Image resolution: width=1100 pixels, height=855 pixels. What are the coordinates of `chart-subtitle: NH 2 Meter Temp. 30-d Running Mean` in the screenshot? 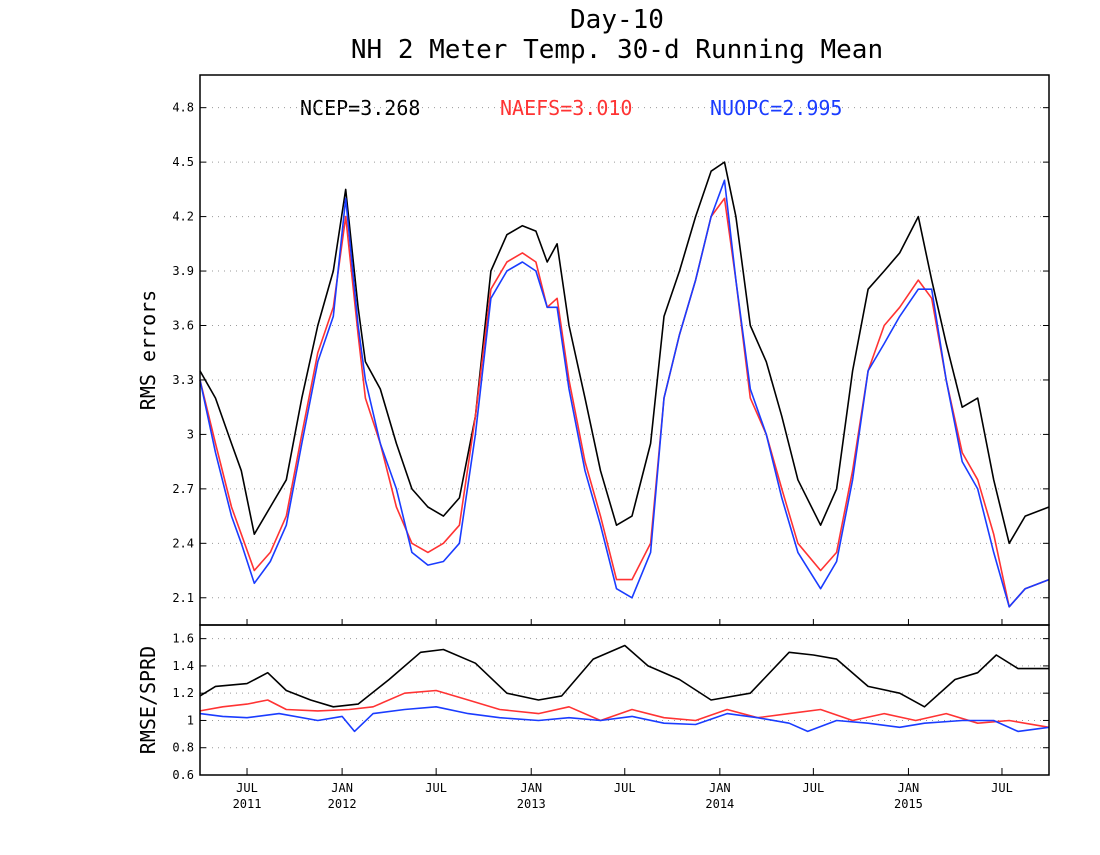 It's located at (617, 50).